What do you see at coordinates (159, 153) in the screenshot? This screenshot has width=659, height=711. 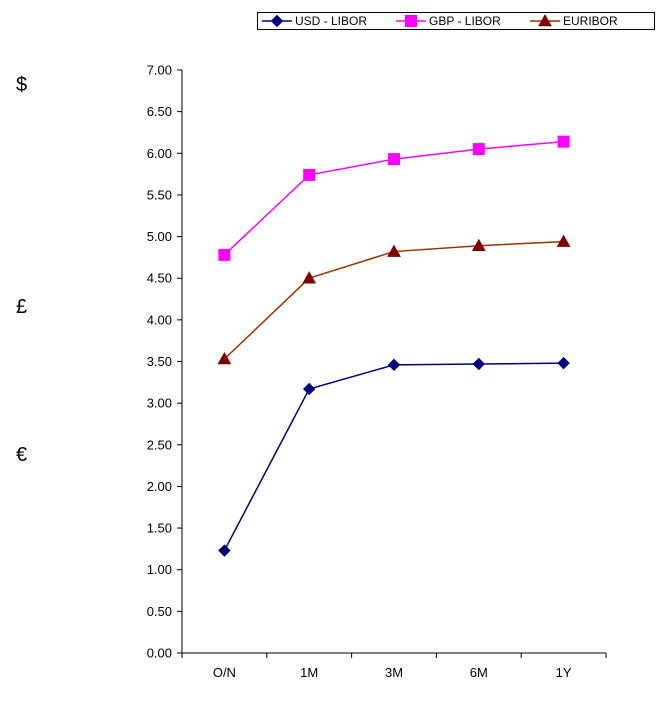 I see `y-tick-label: 6.00` at bounding box center [159, 153].